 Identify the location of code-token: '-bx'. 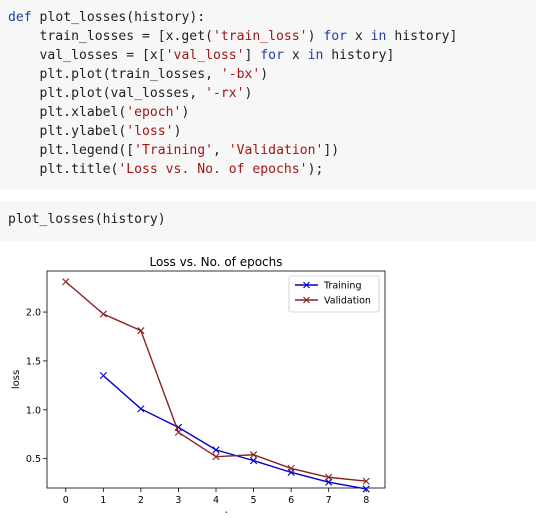
(240, 74).